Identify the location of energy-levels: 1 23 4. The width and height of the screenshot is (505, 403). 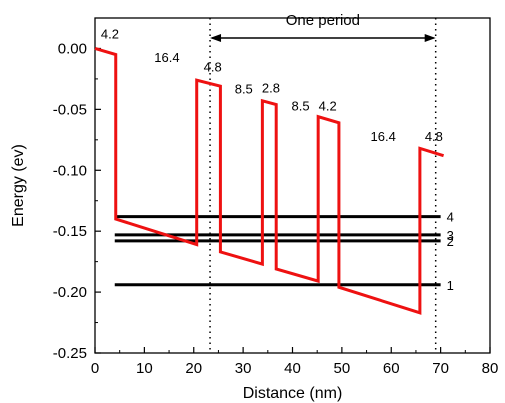
(284, 251).